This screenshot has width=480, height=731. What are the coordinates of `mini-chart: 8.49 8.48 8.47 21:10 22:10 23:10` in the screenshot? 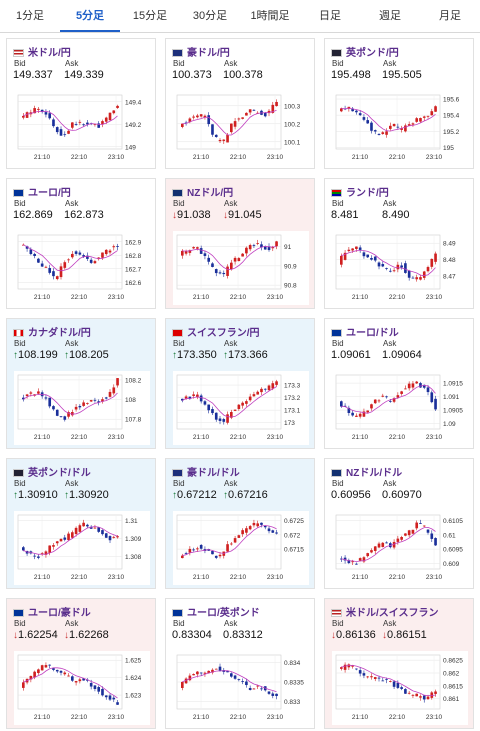 It's located at (400, 268).